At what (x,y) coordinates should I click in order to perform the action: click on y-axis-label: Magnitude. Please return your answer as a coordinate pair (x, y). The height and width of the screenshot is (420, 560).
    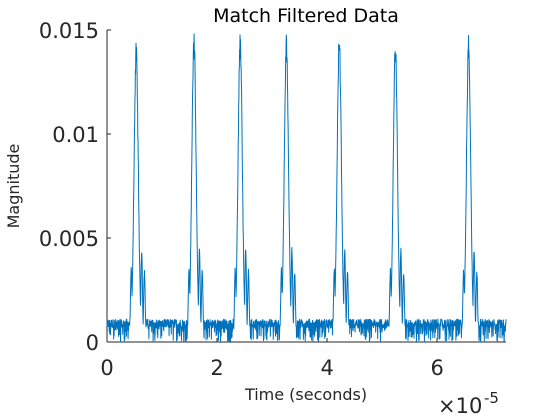
    Looking at the image, I should click on (13, 186).